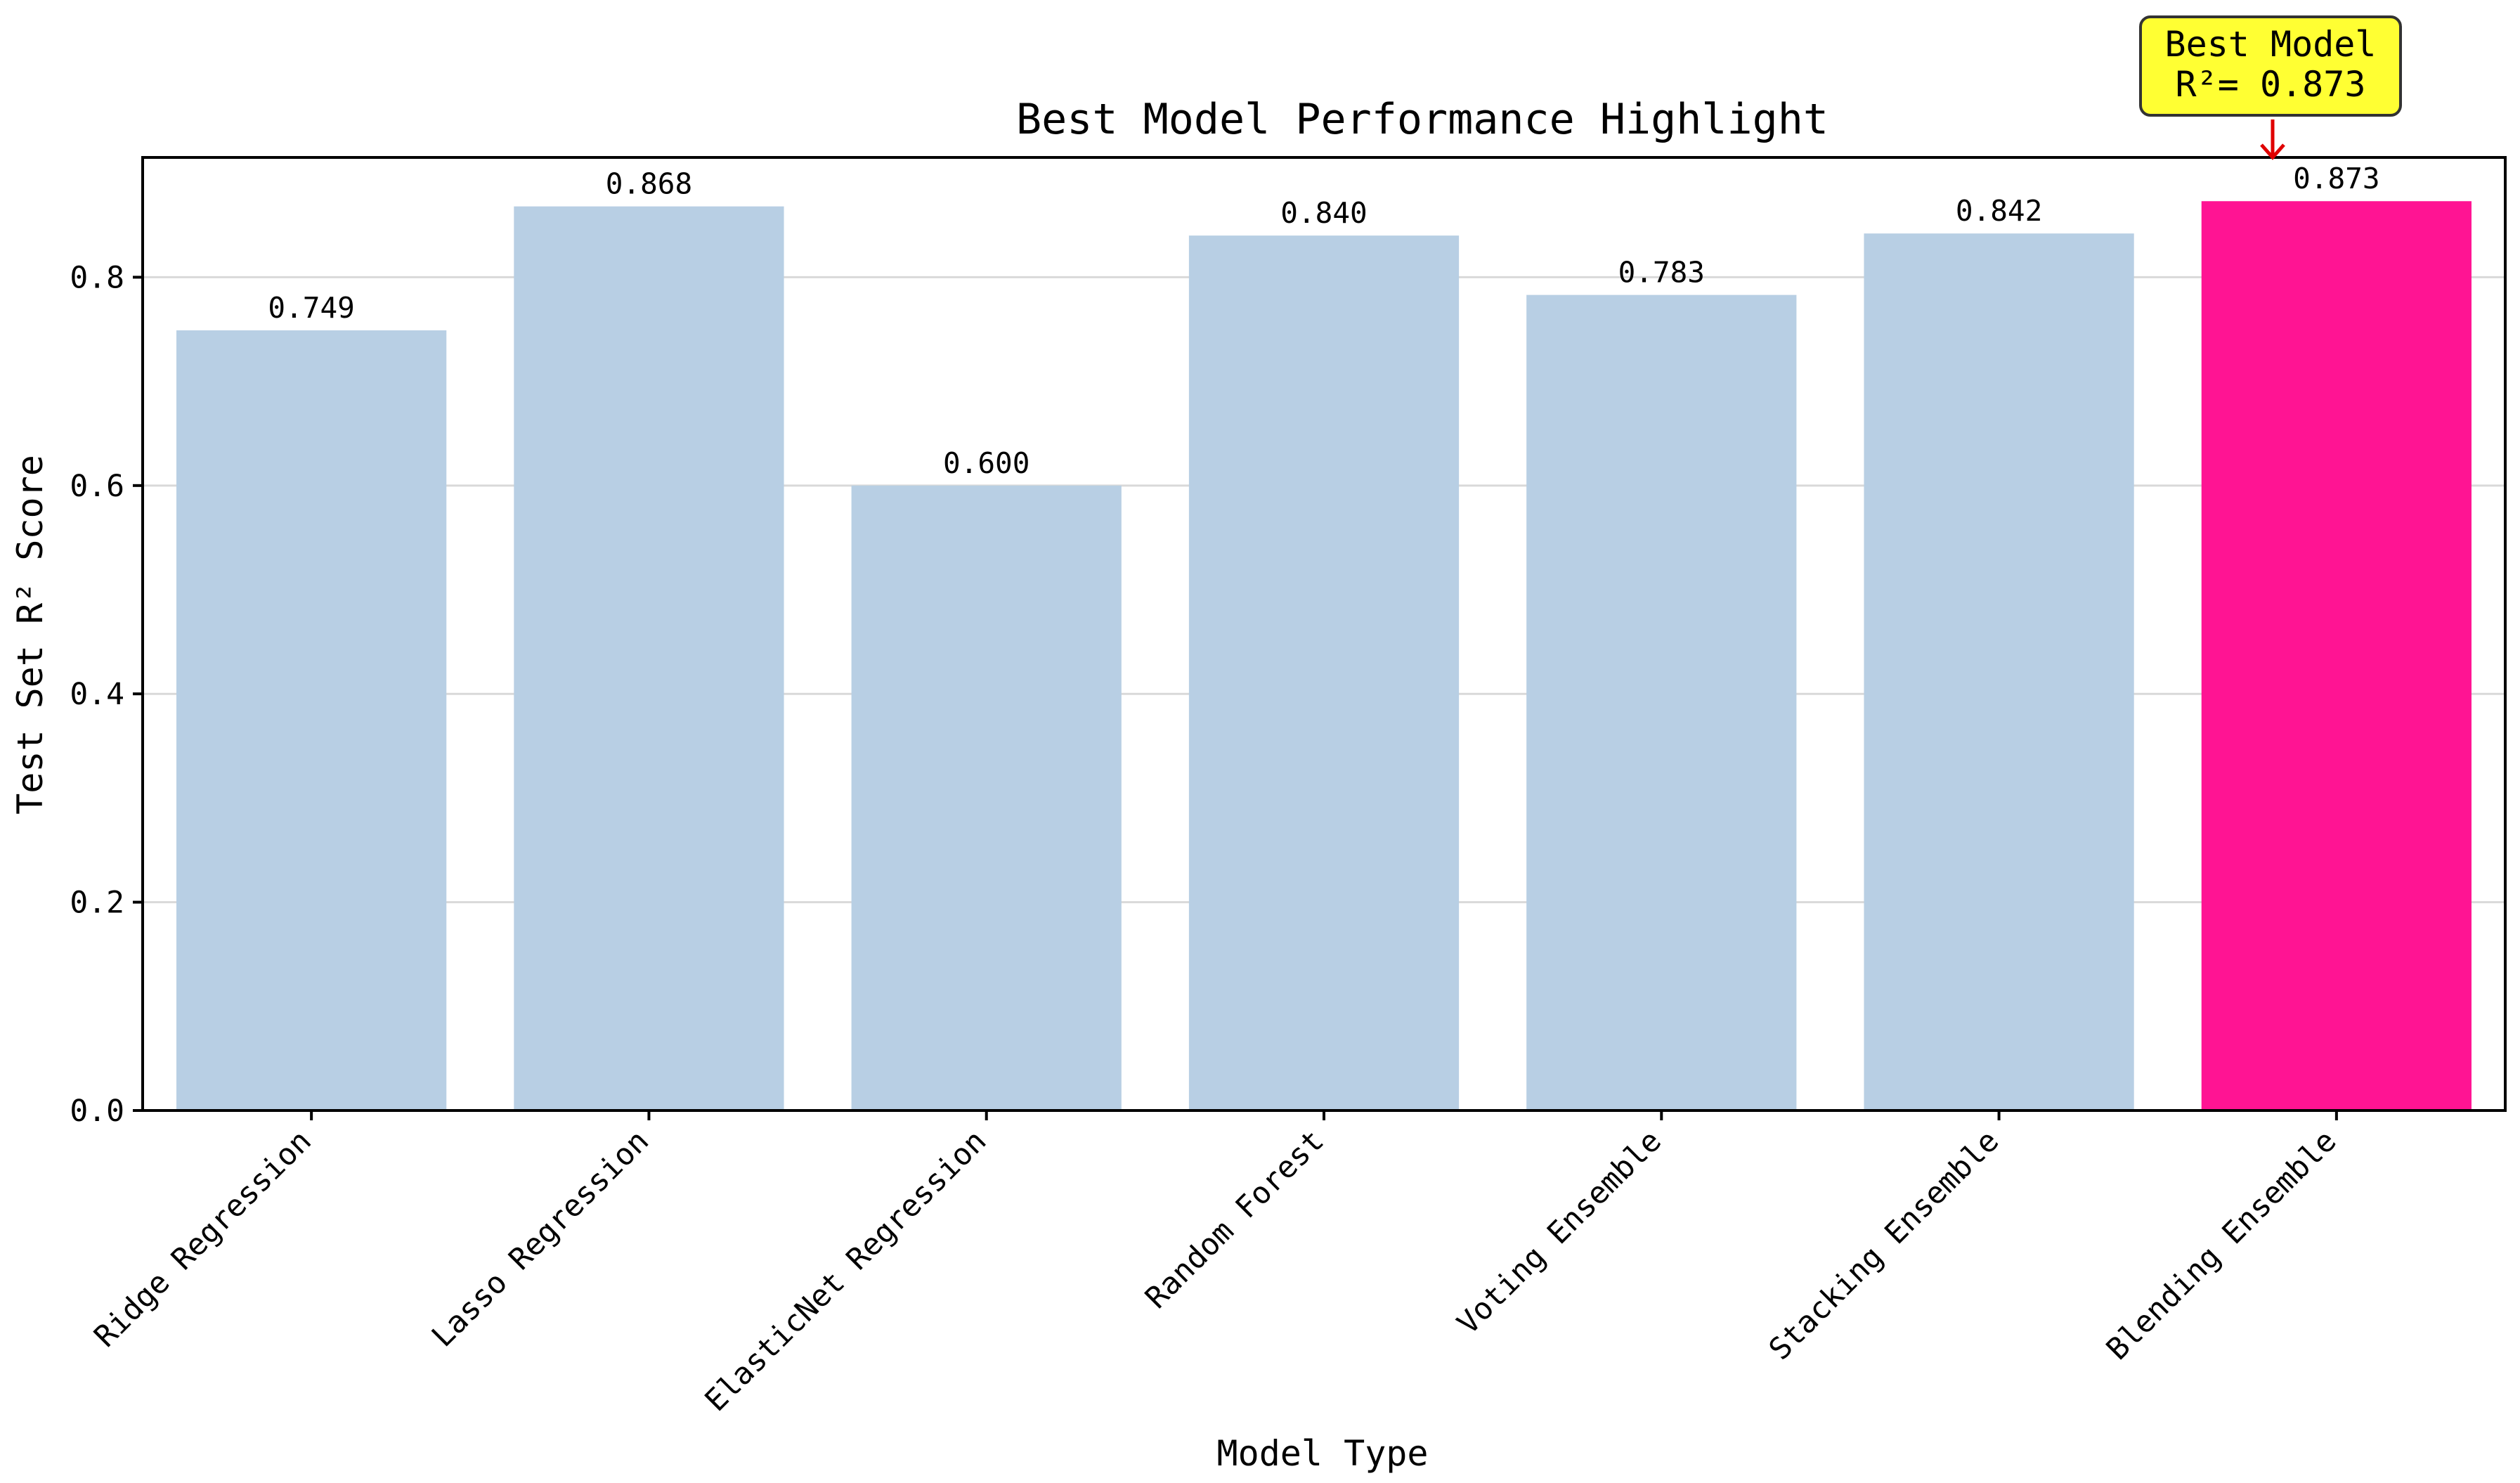 This screenshot has height=1483, width=2520. I want to click on y-axis-ticks: 0.0 0.2 0.4 0.6 0.8, so click(106, 694).